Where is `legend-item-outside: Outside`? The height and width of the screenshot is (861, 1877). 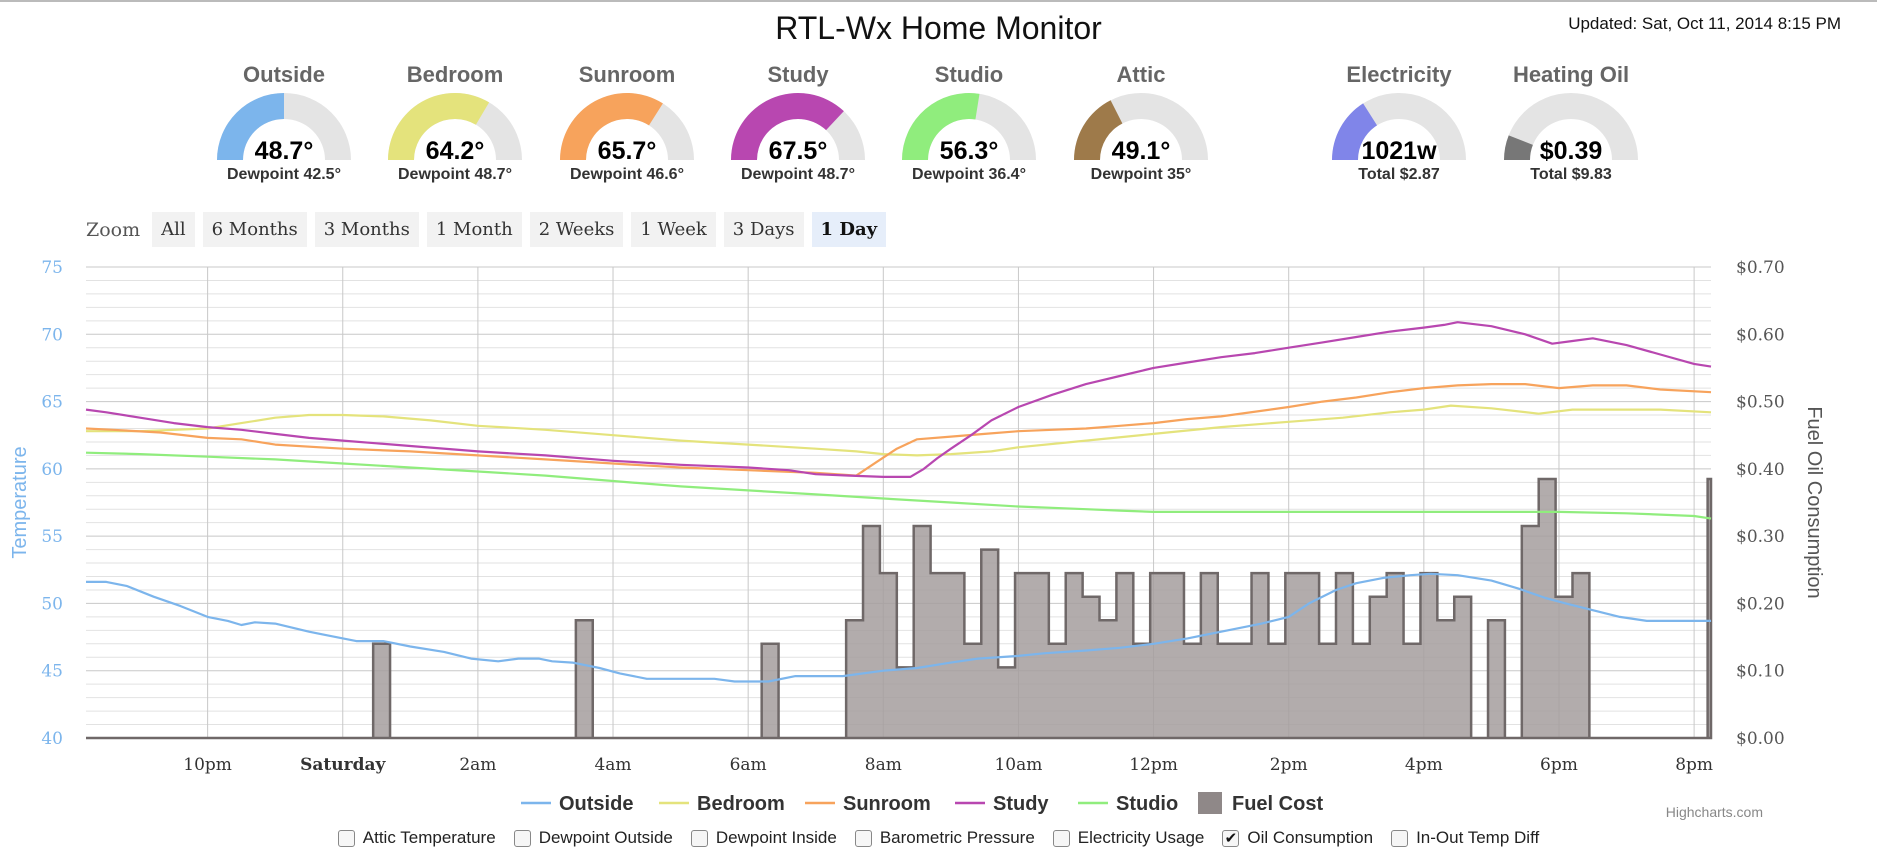 legend-item-outside: Outside is located at coordinates (577, 804).